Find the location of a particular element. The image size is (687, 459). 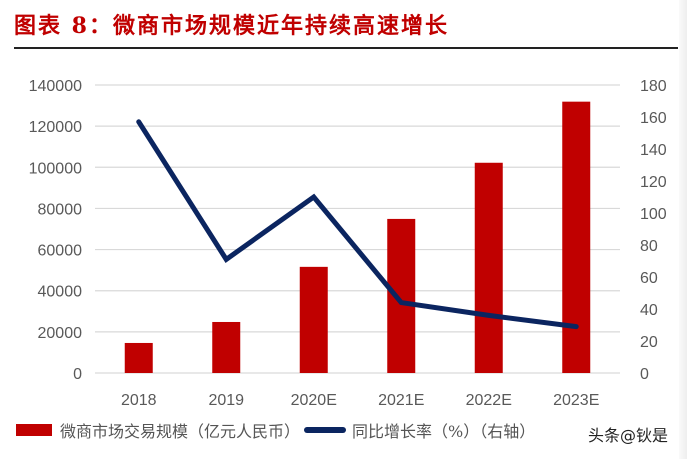

x-tick-label: 2022E is located at coordinates (489, 400).